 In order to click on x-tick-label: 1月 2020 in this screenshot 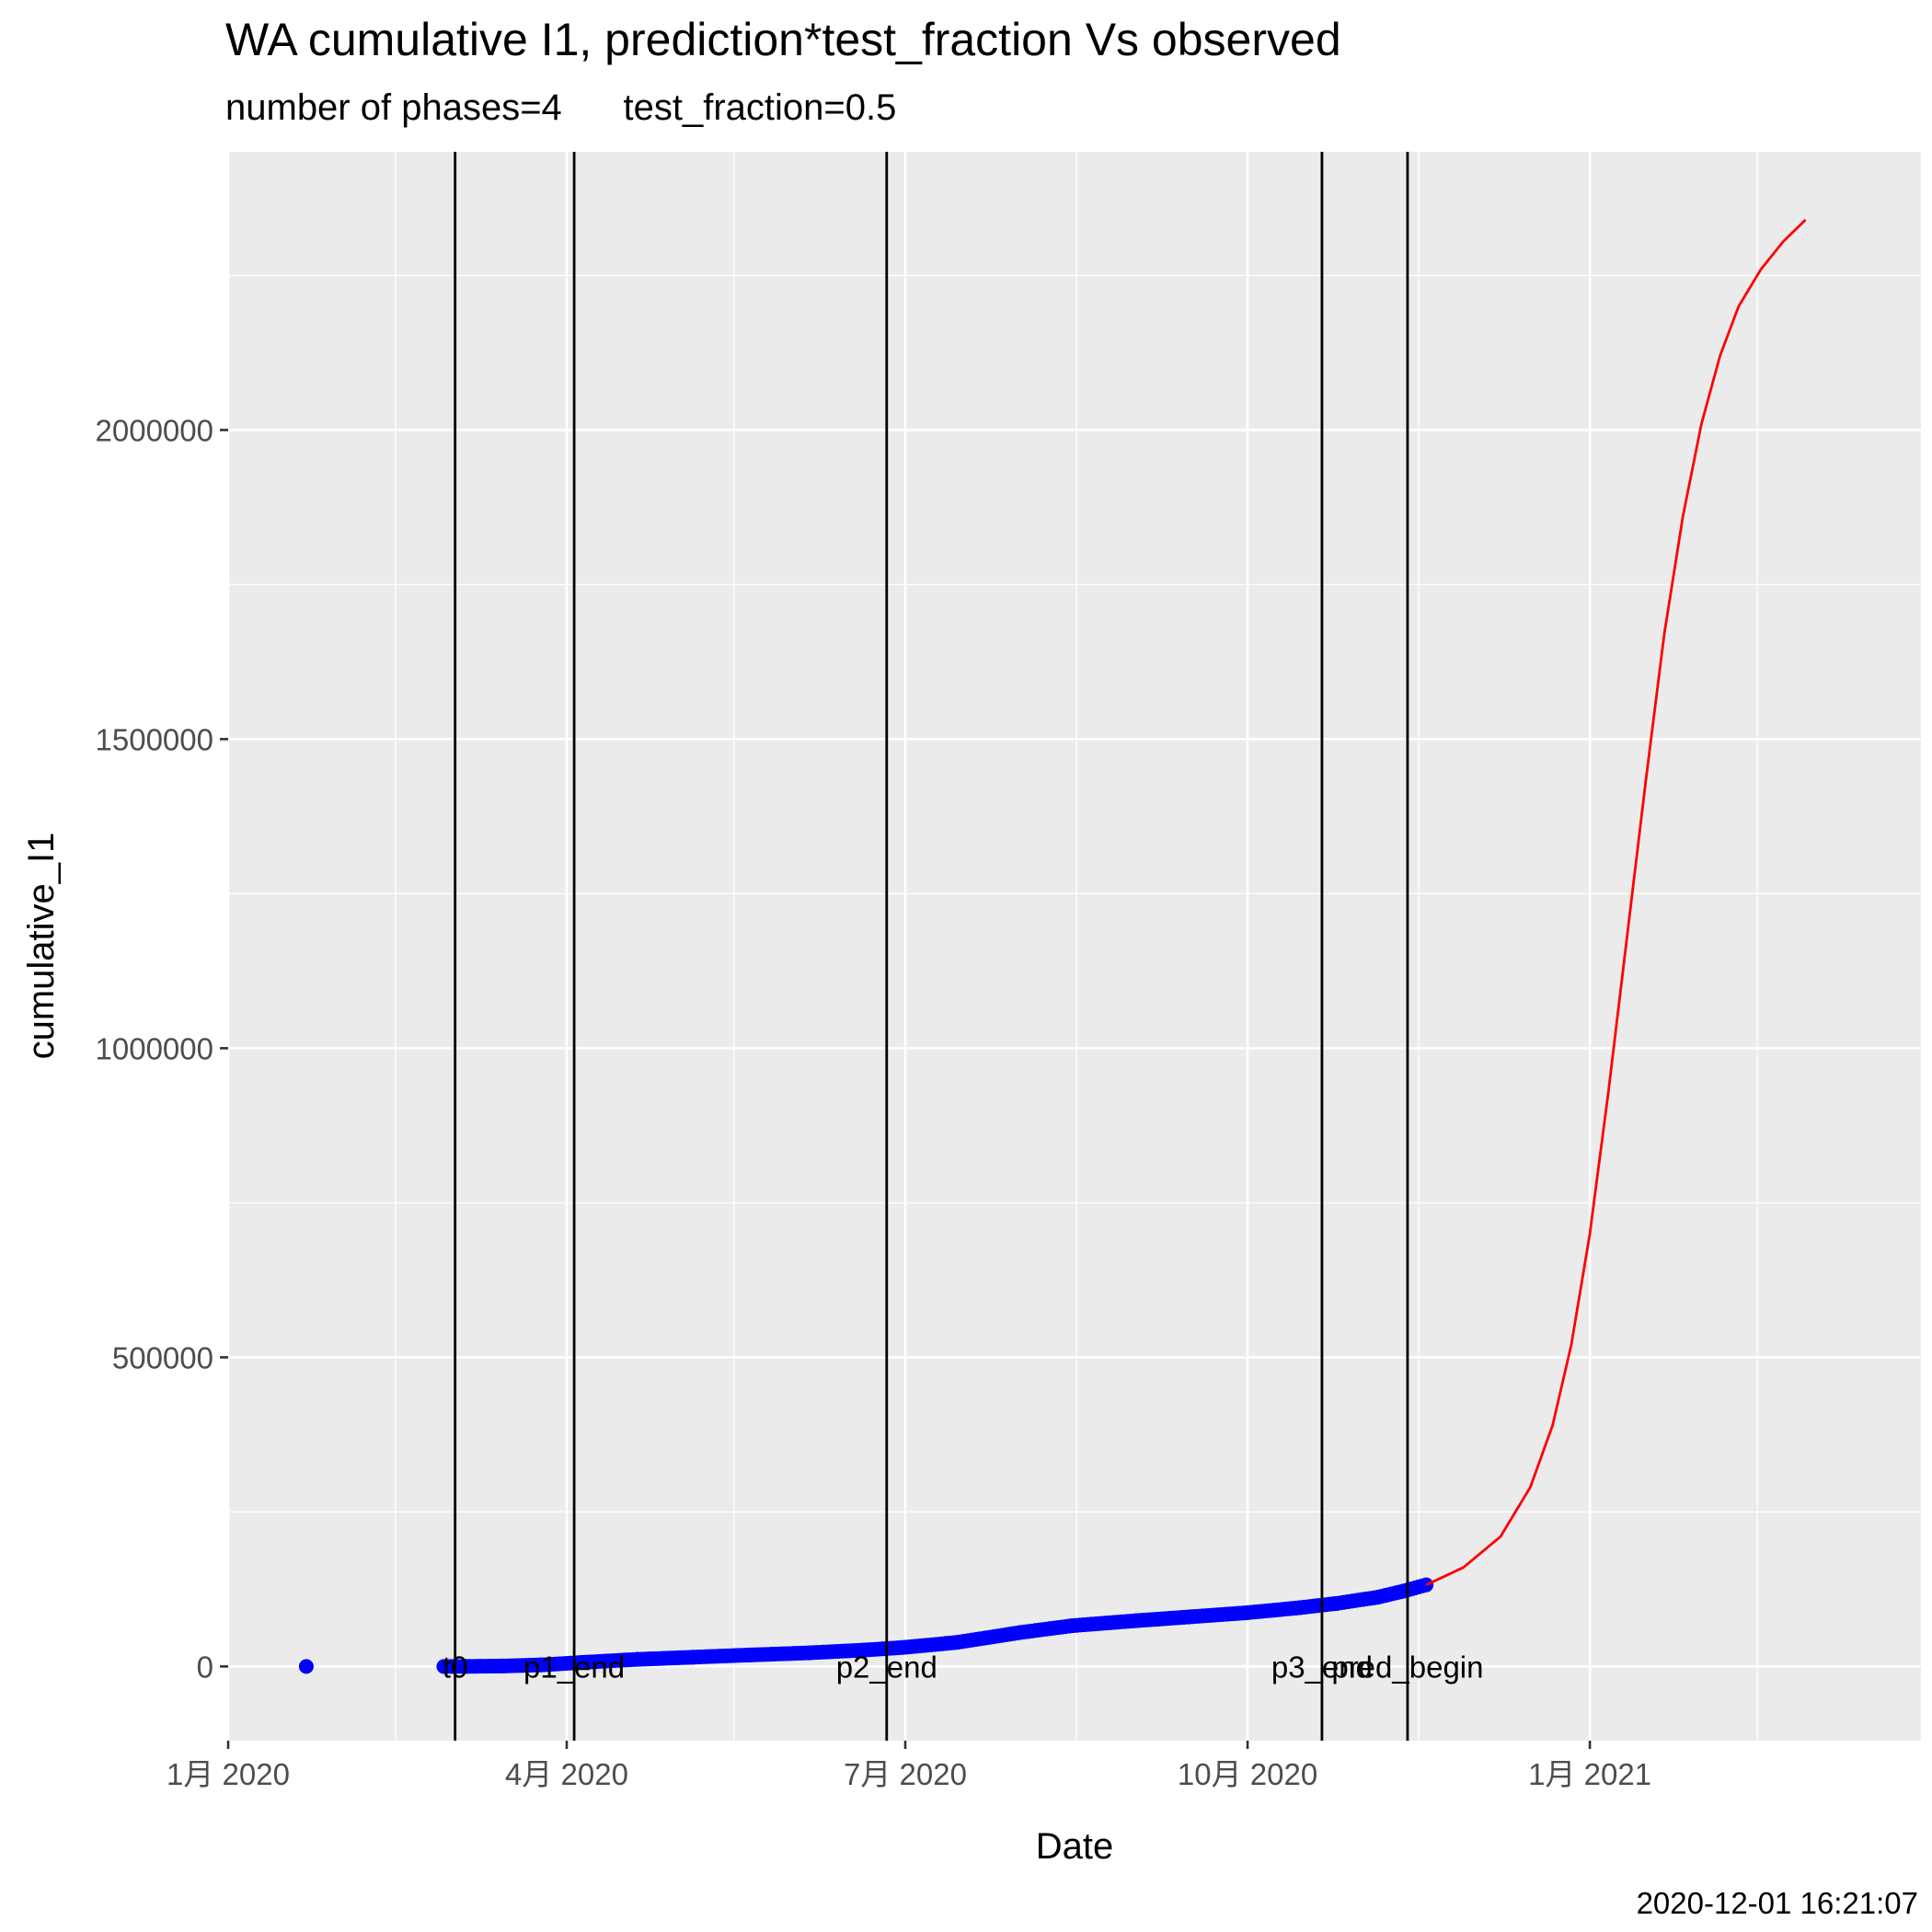, I will do `click(228, 1774)`.